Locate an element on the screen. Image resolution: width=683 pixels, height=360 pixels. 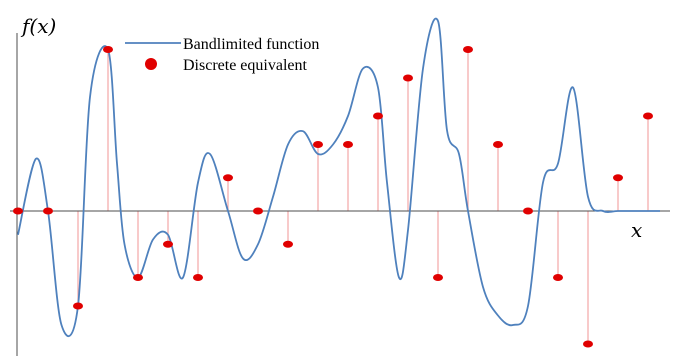
legend-entry-discrete: Discrete equivalent is located at coordinates (245, 65).